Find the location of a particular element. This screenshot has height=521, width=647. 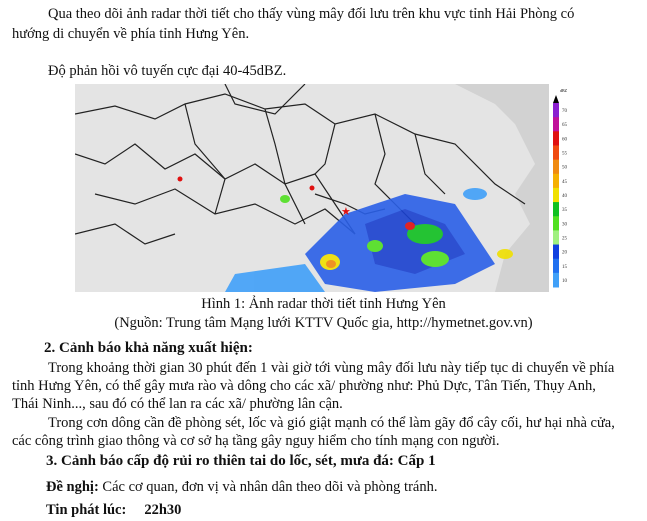

issued-time: Tin phát lúc: 22h30 is located at coordinates (113, 510).